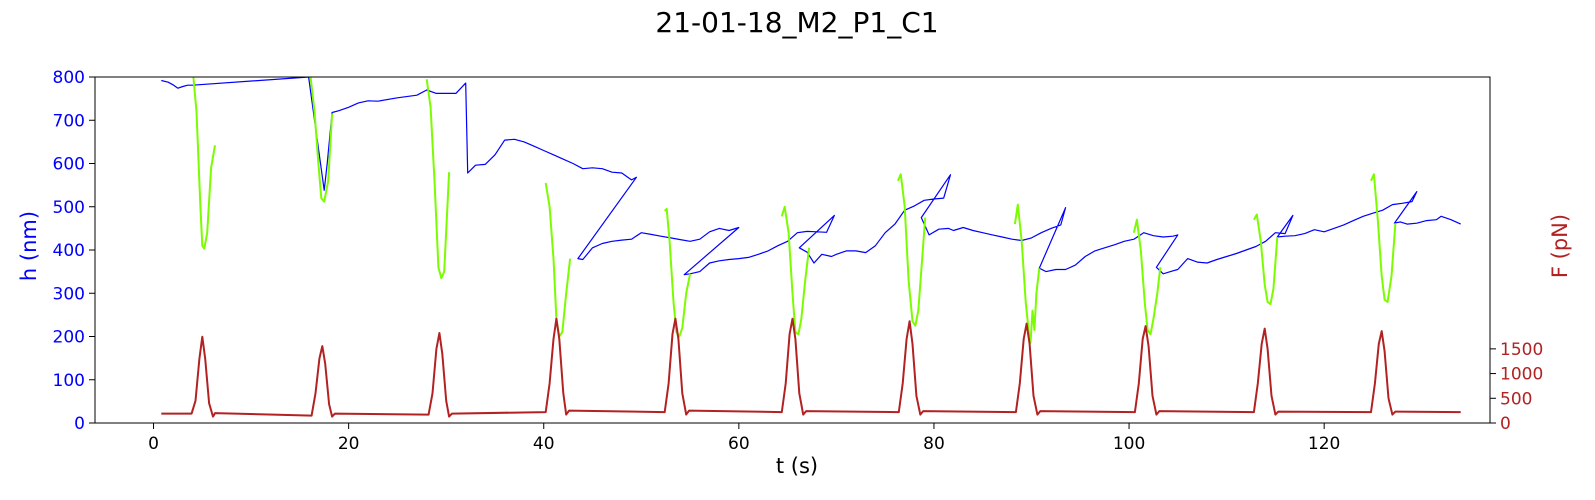 Image resolution: width=1595 pixels, height=500 pixels. I want to click on x-tick-label: 120, so click(1324, 444).